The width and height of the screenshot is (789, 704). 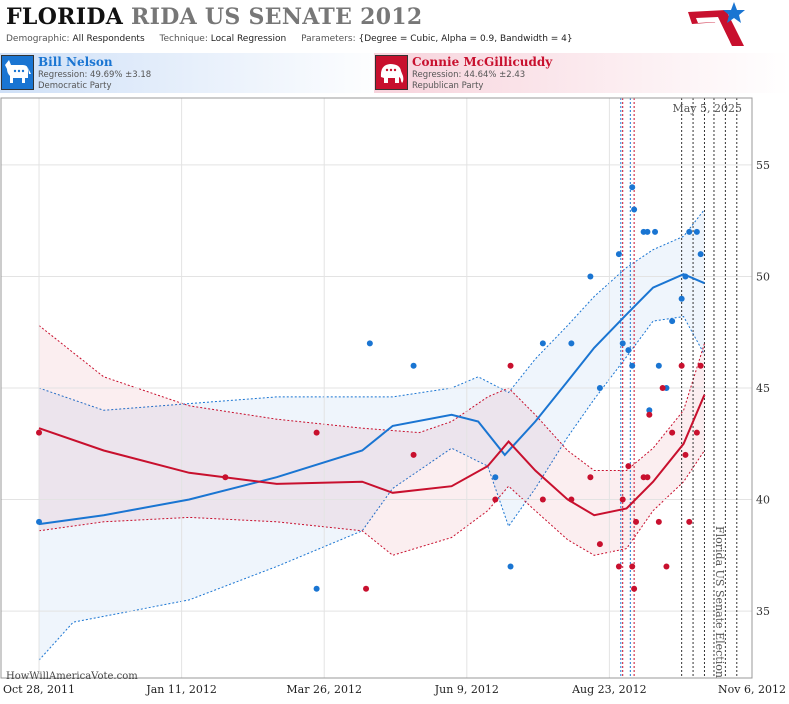 I want to click on trend-line, so click(x=372, y=455).